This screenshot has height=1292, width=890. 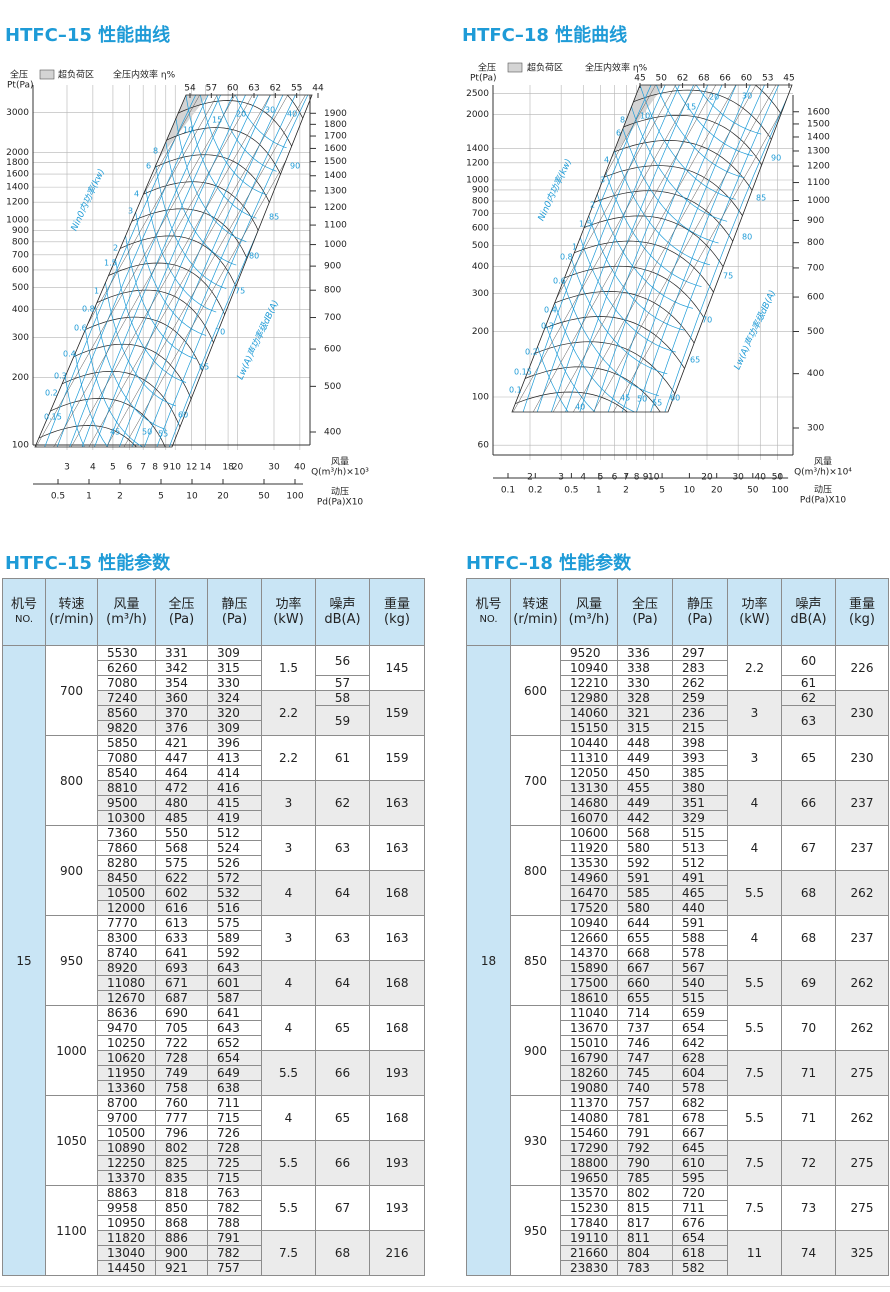 What do you see at coordinates (342, 983) in the screenshot?
I see `noise: 64` at bounding box center [342, 983].